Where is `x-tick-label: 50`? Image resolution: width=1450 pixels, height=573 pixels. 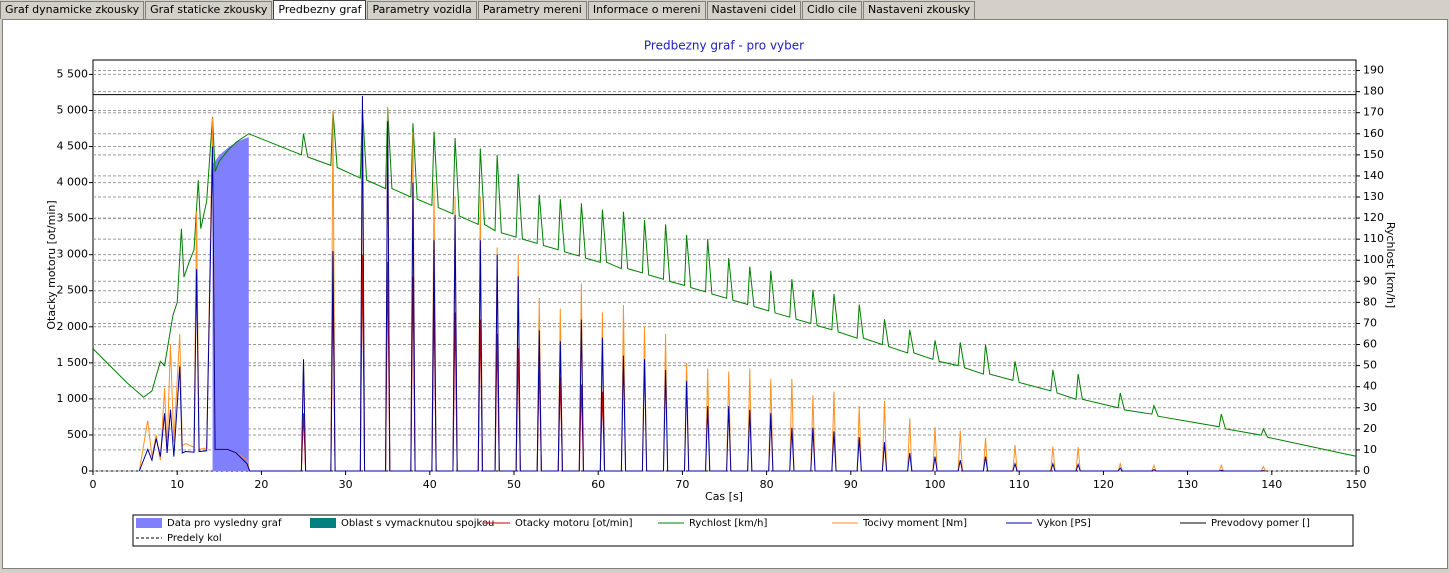 x-tick-label: 50 is located at coordinates (514, 484).